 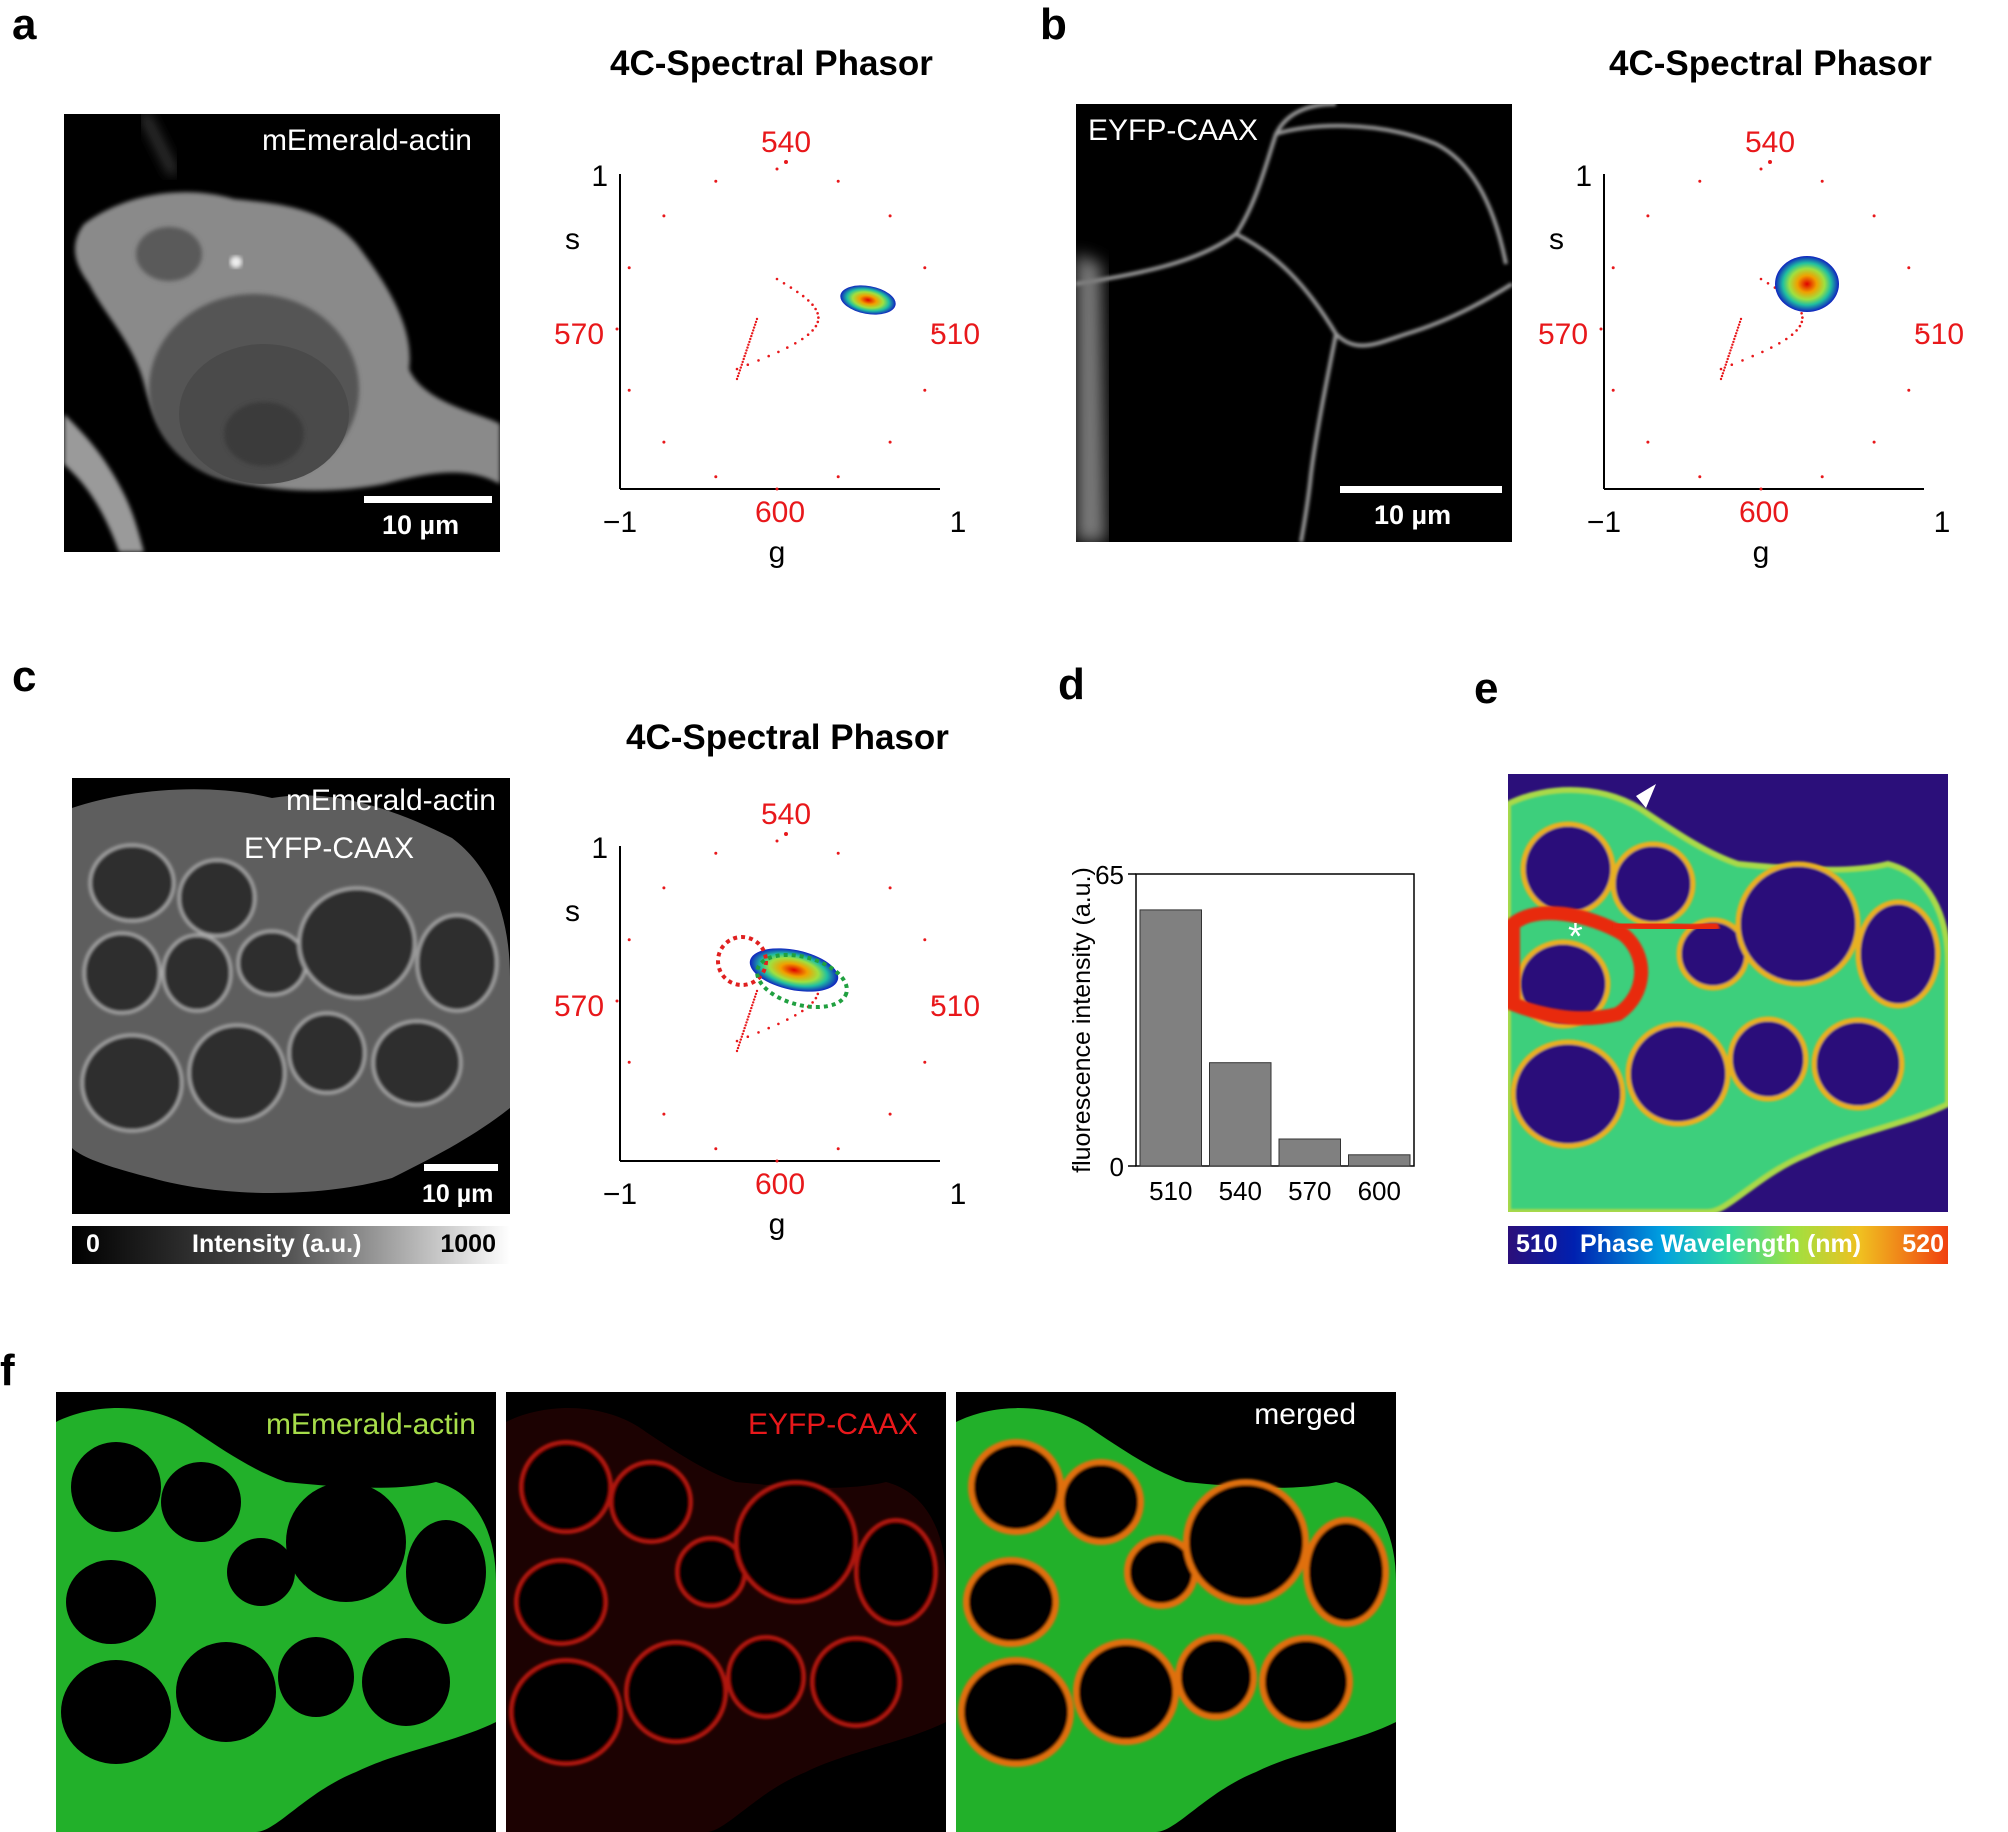 What do you see at coordinates (786, 142) in the screenshot?
I see `phasor-a-wl-top: 540` at bounding box center [786, 142].